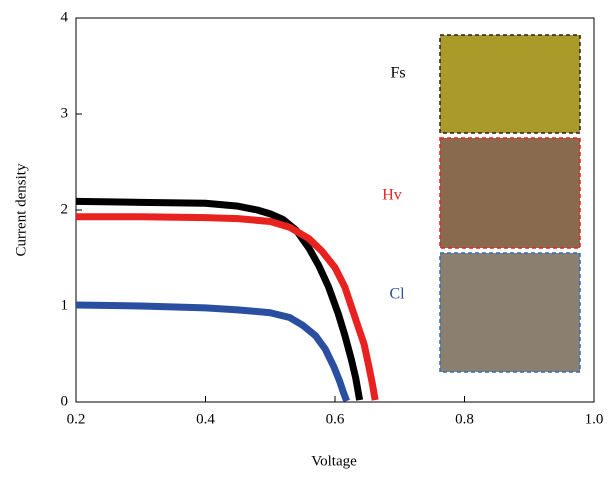 The width and height of the screenshot is (609, 478). What do you see at coordinates (510, 193) in the screenshot?
I see `photo-hv` at bounding box center [510, 193].